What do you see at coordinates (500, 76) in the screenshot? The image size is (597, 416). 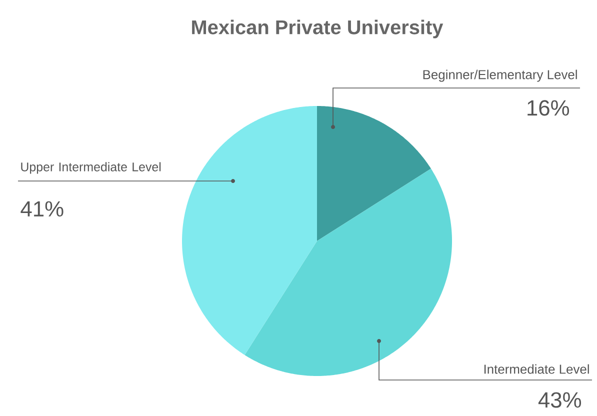 I see `slice-label: Beginner/Elementary Level` at bounding box center [500, 76].